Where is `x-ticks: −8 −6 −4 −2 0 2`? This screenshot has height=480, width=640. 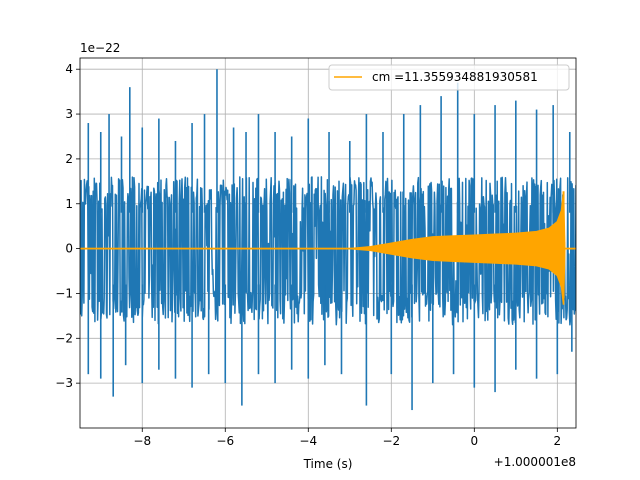 x-ticks: −8 −6 −4 −2 0 2 is located at coordinates (347, 438).